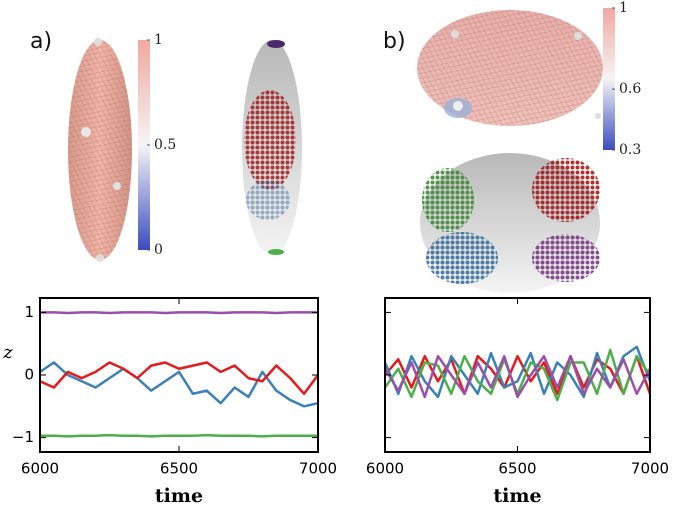 The width and height of the screenshot is (675, 509). What do you see at coordinates (158, 250) in the screenshot?
I see `colorbar-tick-label: 0` at bounding box center [158, 250].